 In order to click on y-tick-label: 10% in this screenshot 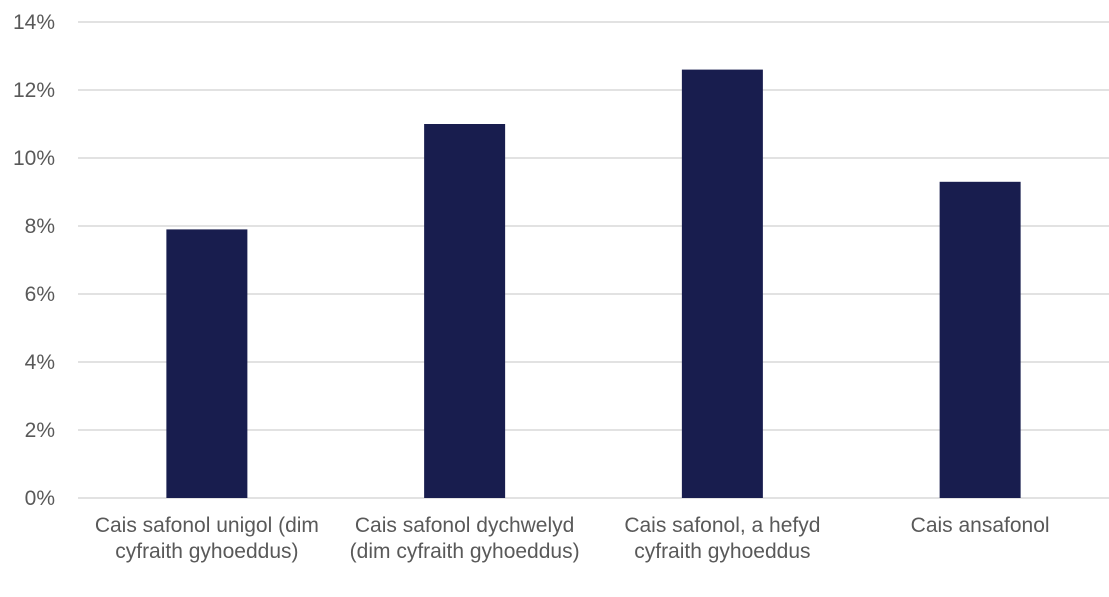, I will do `click(34, 158)`.